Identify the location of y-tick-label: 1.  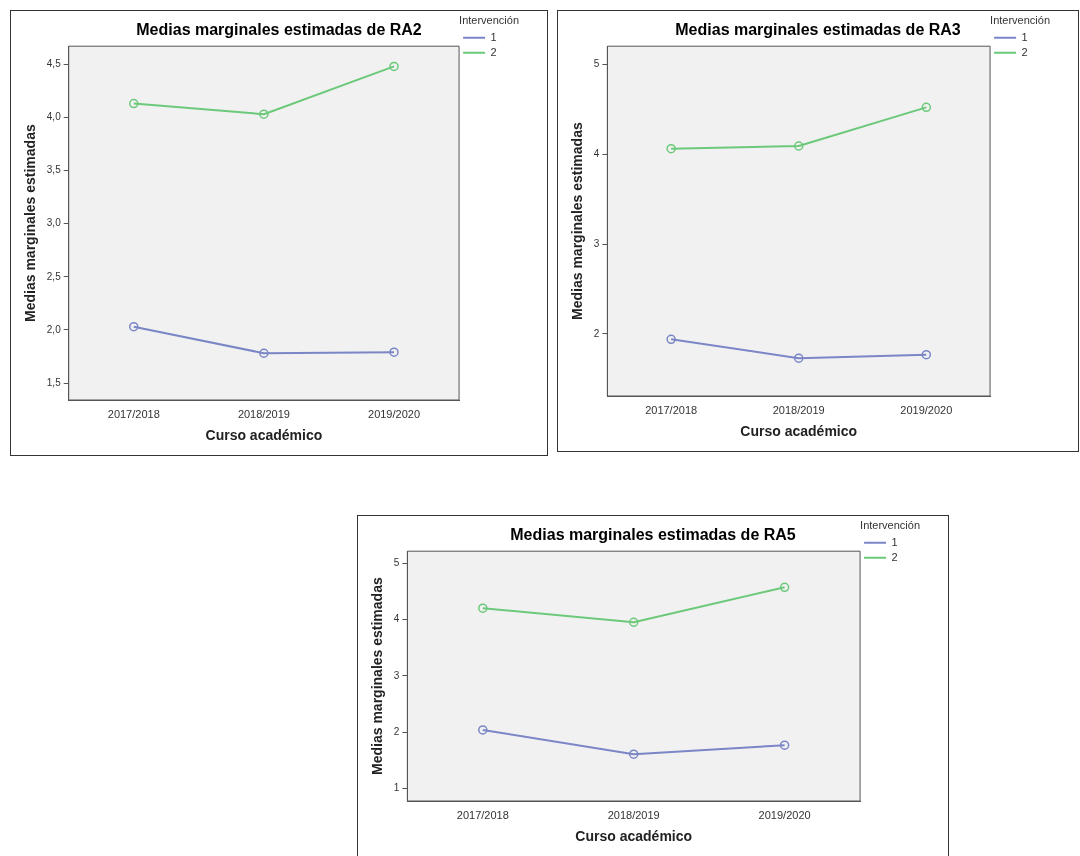
(396, 788).